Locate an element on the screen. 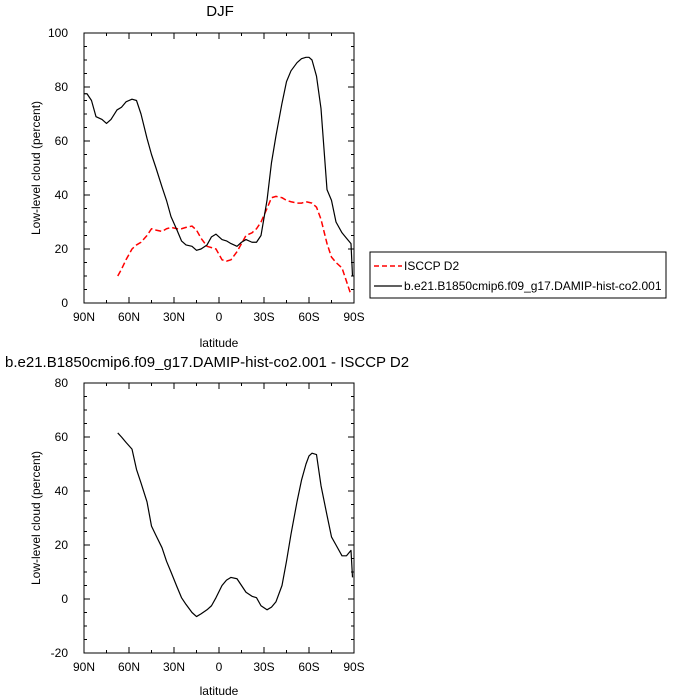 Image resolution: width=700 pixels, height=700 pixels. top-x-tick-label: 30N is located at coordinates (174, 317).